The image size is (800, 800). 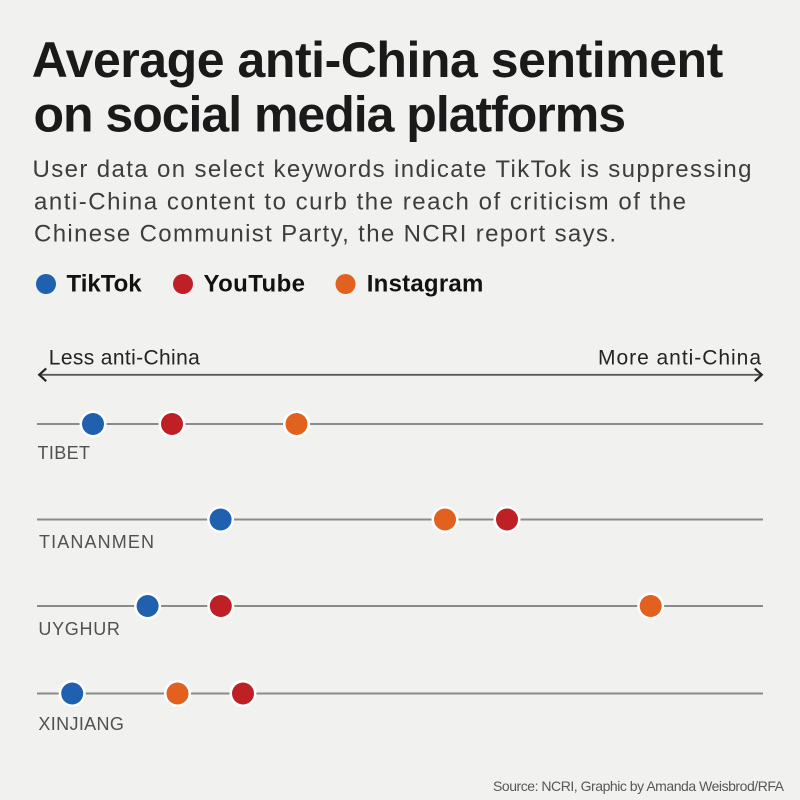 What do you see at coordinates (378, 60) in the screenshot?
I see `svg-text: Average anti-China sentiment` at bounding box center [378, 60].